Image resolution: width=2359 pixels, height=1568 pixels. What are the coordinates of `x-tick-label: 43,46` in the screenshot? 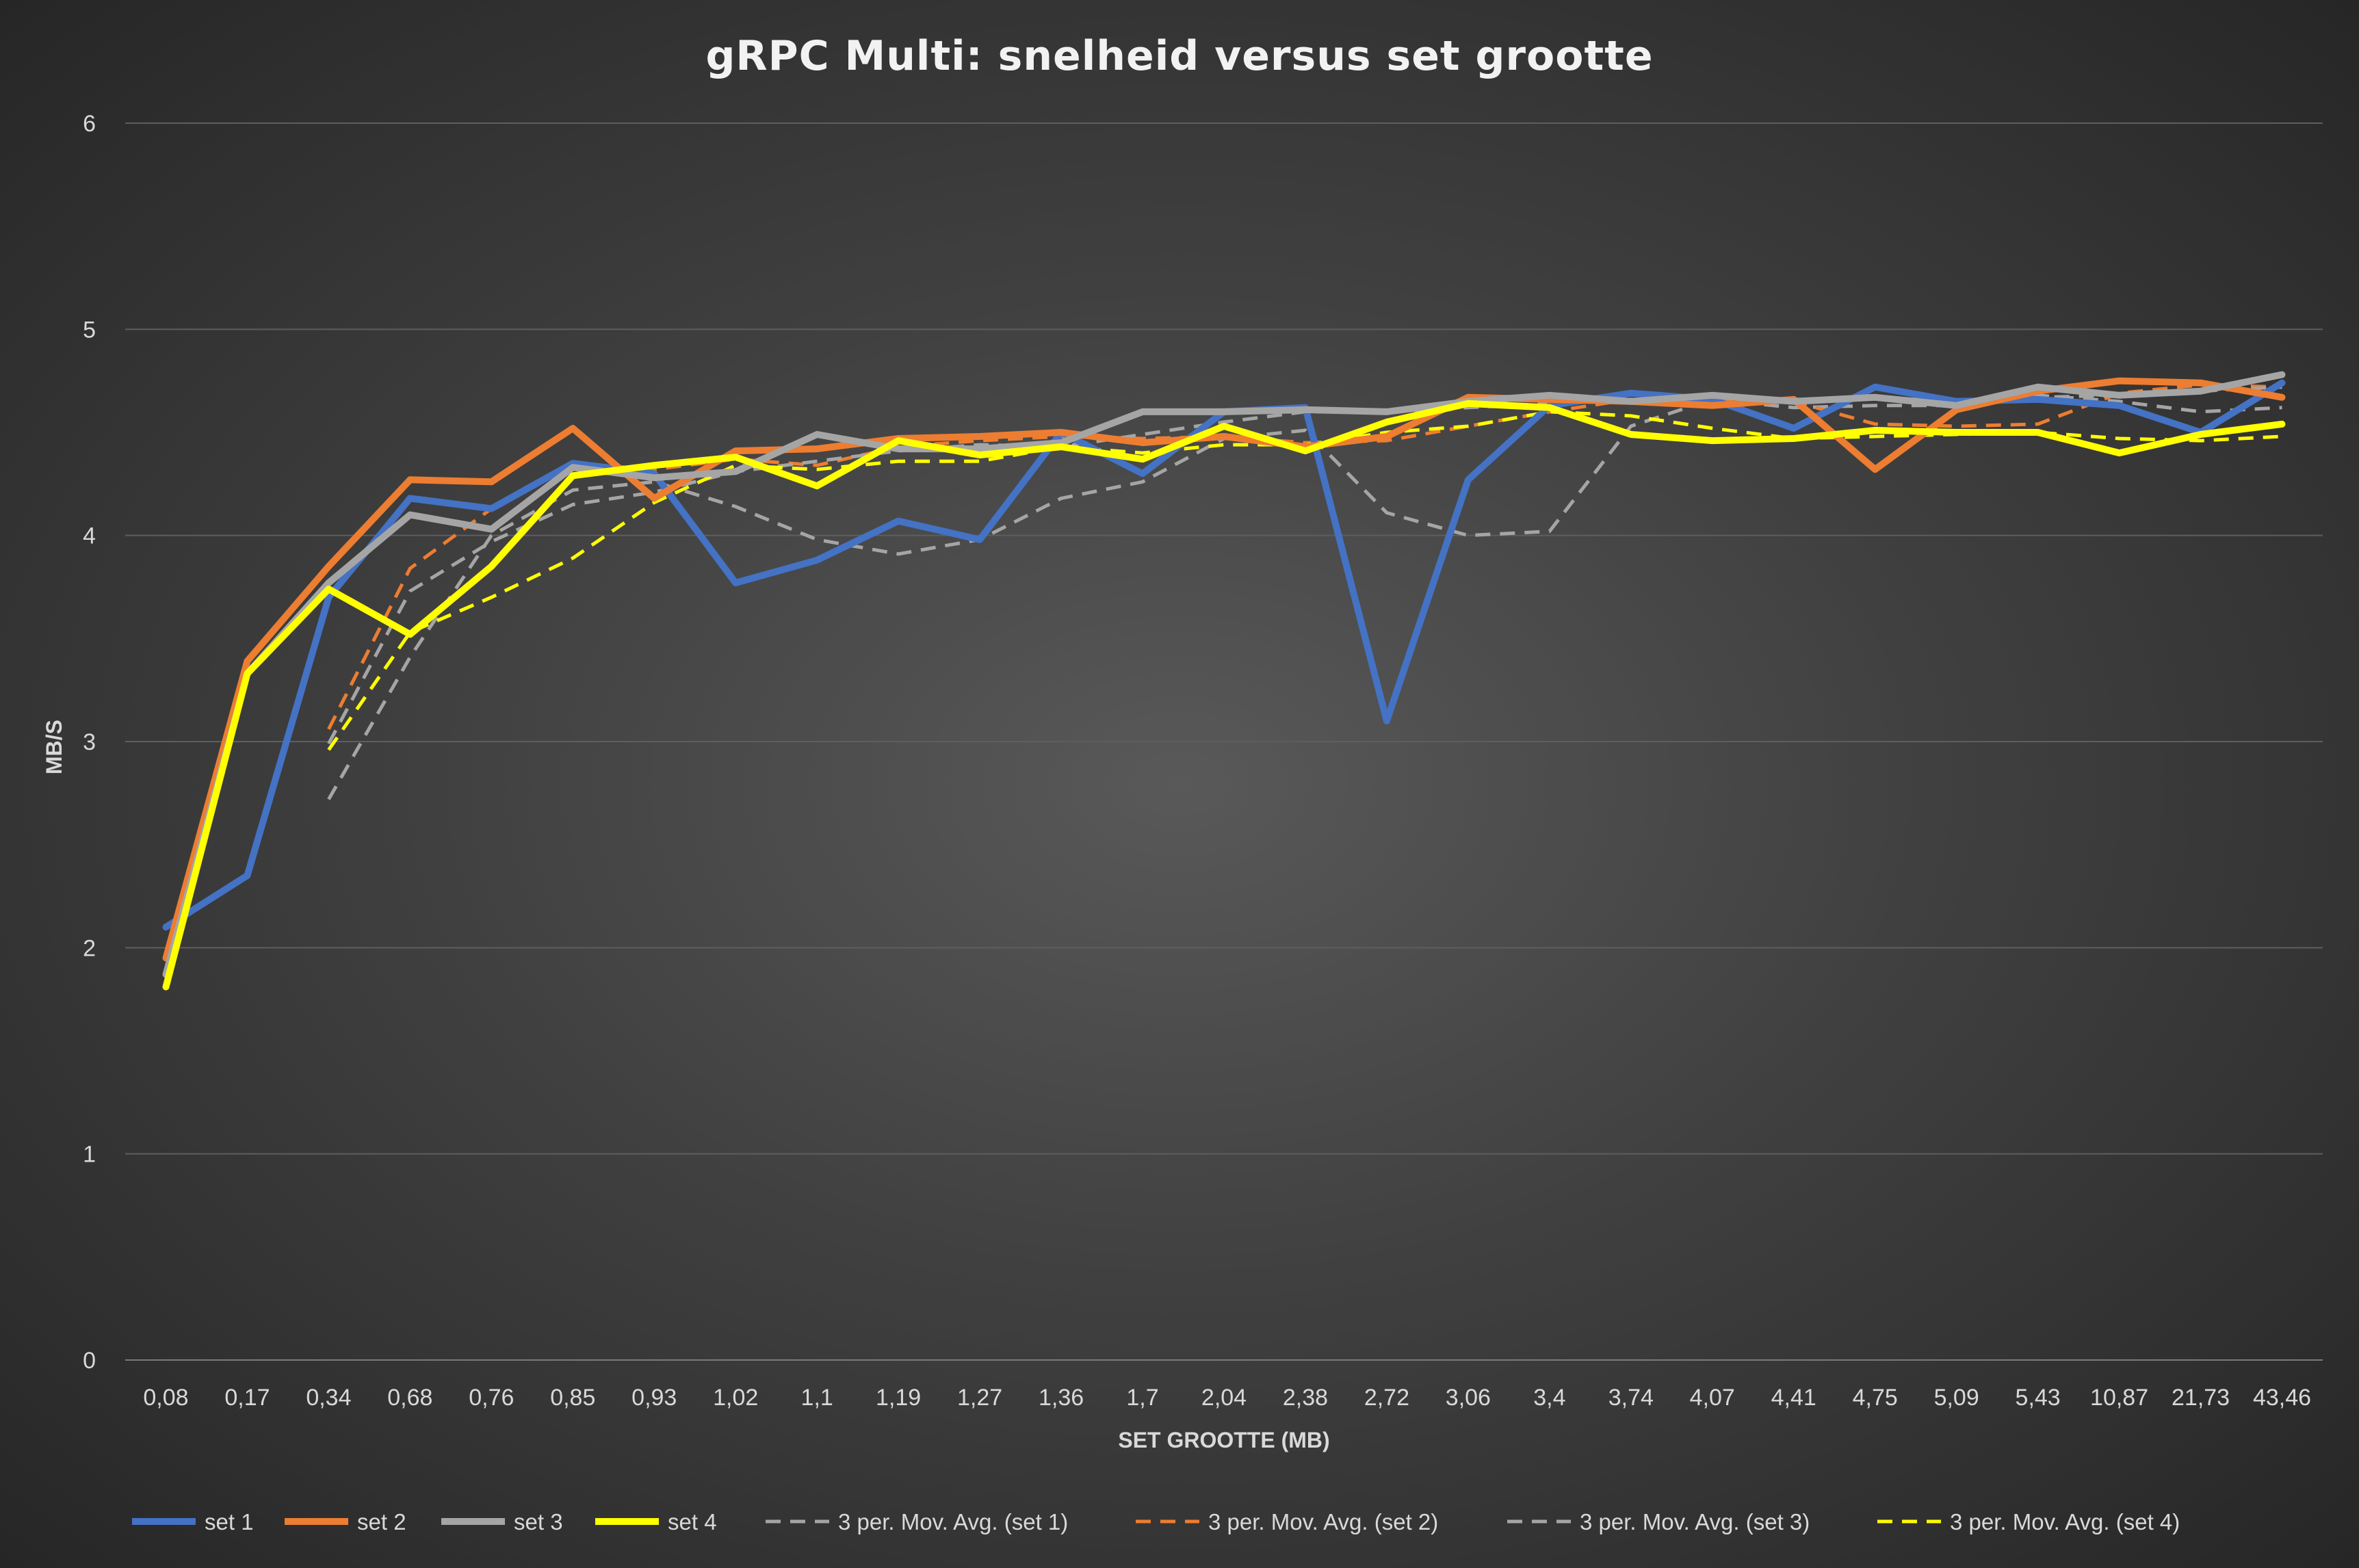 It's located at (2282, 1398).